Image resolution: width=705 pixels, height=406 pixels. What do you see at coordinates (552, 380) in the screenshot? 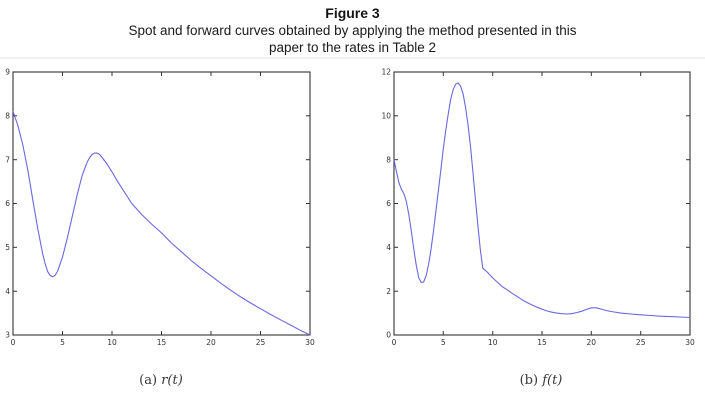
I see `caption-b-math: f(t)` at bounding box center [552, 380].